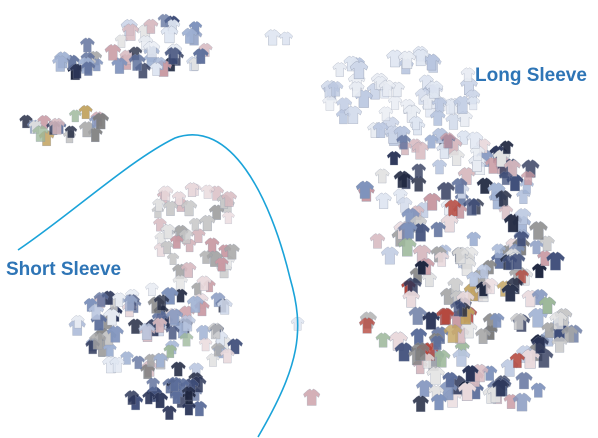  What do you see at coordinates (531, 75) in the screenshot?
I see `long-sleeve-label: Long Sleeve` at bounding box center [531, 75].